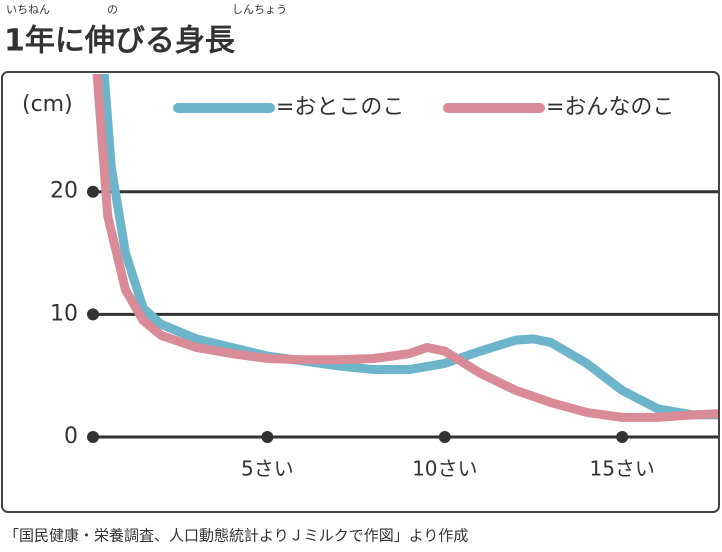 This screenshot has height=552, width=722. What do you see at coordinates (120, 41) in the screenshot?
I see `chart-title: 1年に伸びる身長` at bounding box center [120, 41].